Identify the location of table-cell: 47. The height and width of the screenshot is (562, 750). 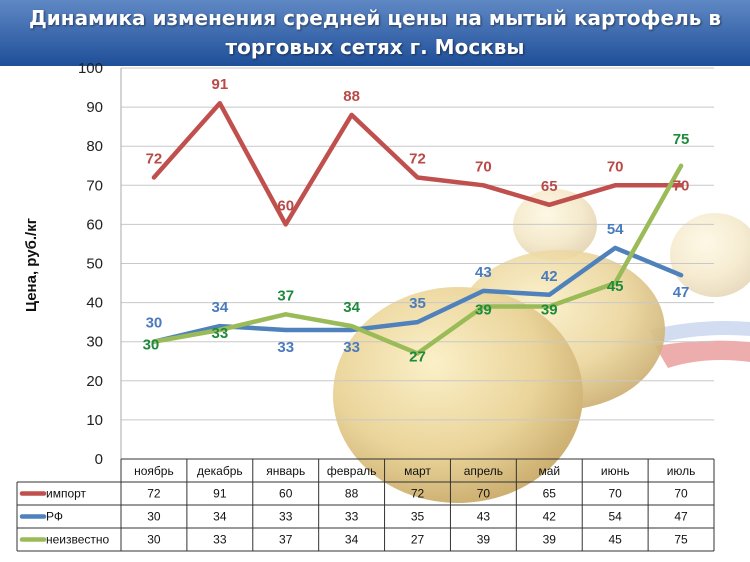
(681, 517).